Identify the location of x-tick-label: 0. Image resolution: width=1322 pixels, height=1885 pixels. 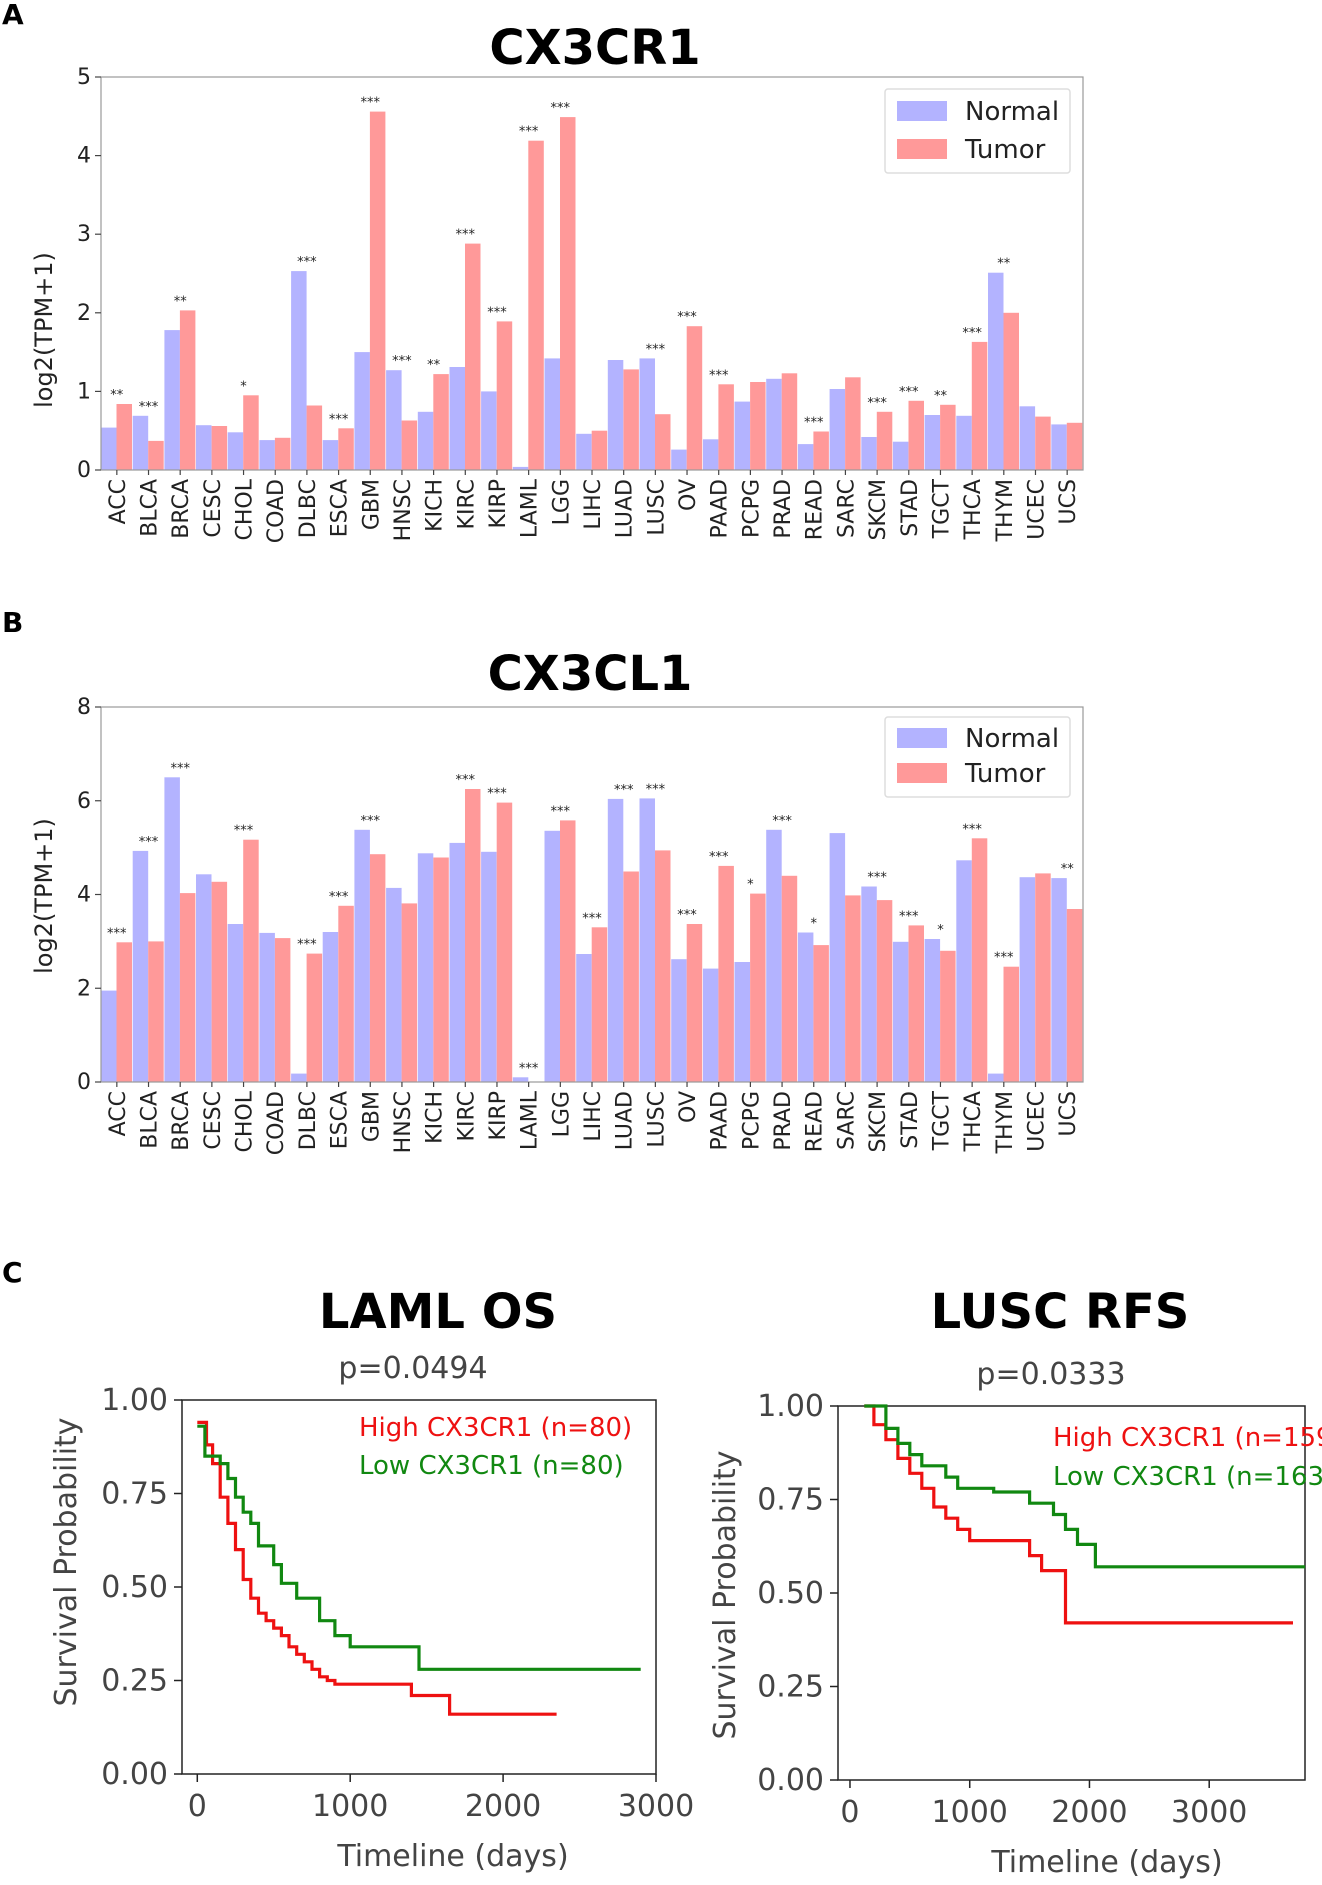
(849, 1812).